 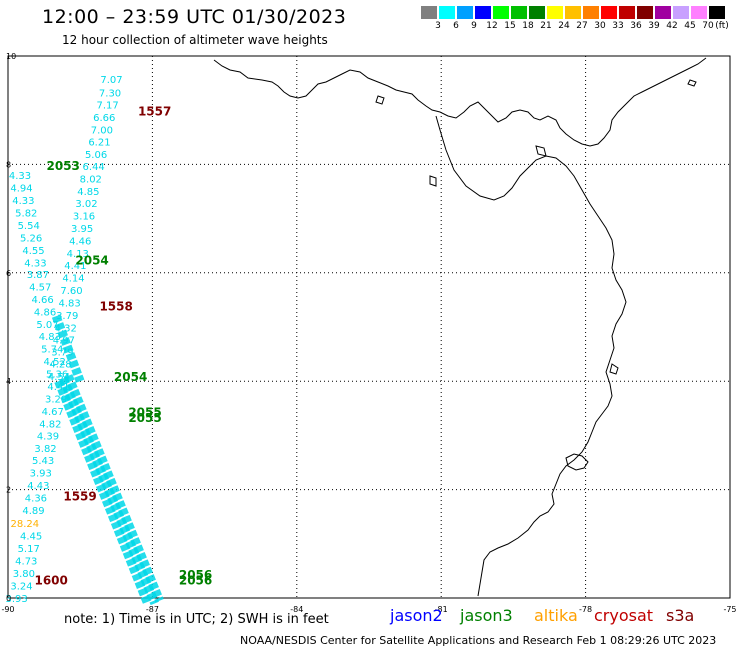 What do you see at coordinates (50, 580) in the screenshot?
I see `pass-time-label: 1600` at bounding box center [50, 580].